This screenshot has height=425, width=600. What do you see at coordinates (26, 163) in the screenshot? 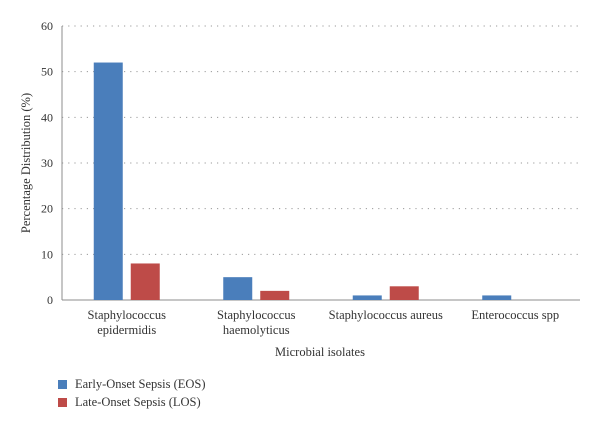
I see `y-axis-title: Percentage Distribution (%)` at bounding box center [26, 163].